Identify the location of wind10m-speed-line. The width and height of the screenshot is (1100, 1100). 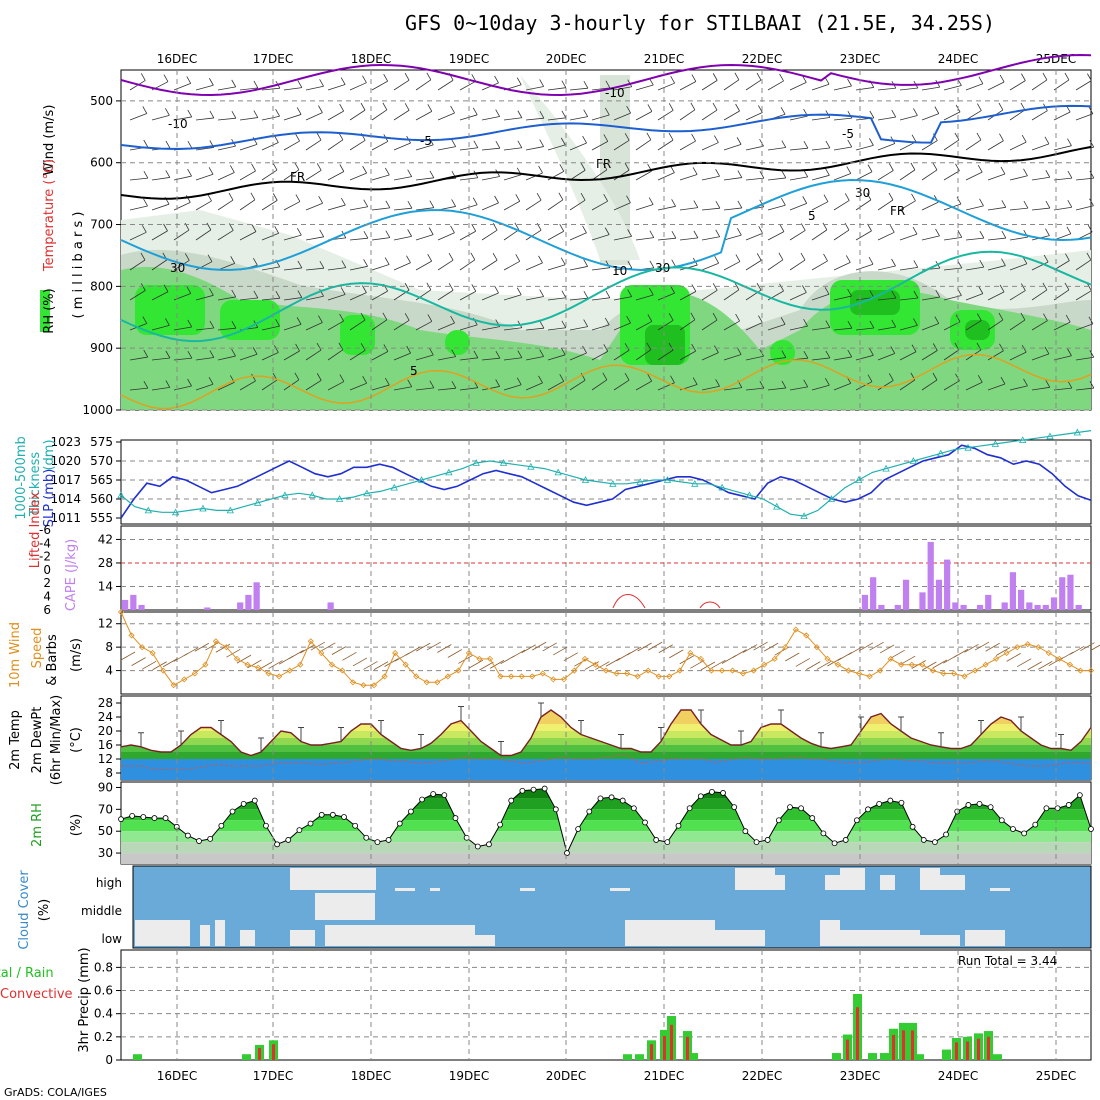
(605, 648).